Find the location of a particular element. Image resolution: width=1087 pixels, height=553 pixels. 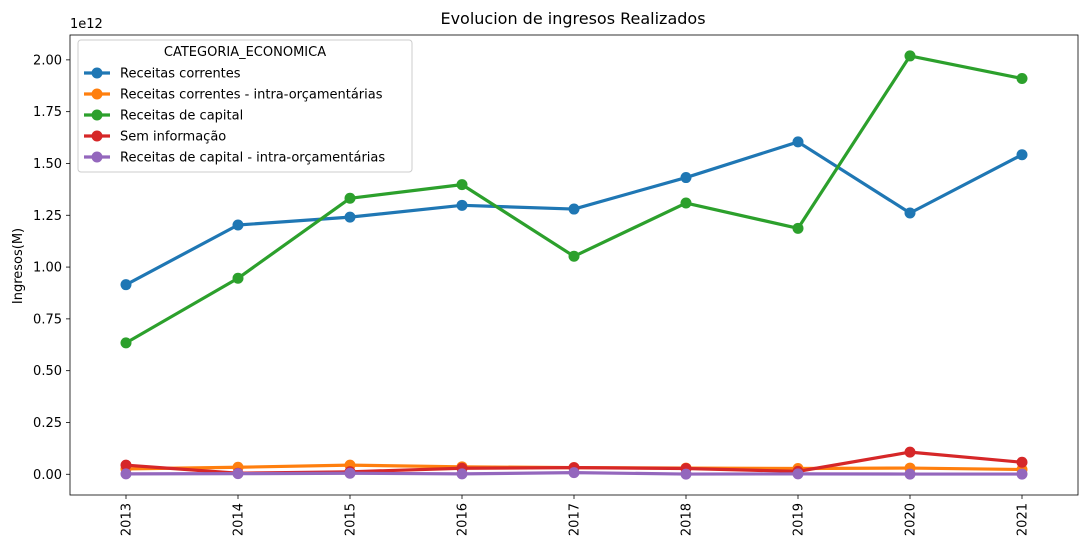

legend-item: Receitas de capital is located at coordinates (163, 116).